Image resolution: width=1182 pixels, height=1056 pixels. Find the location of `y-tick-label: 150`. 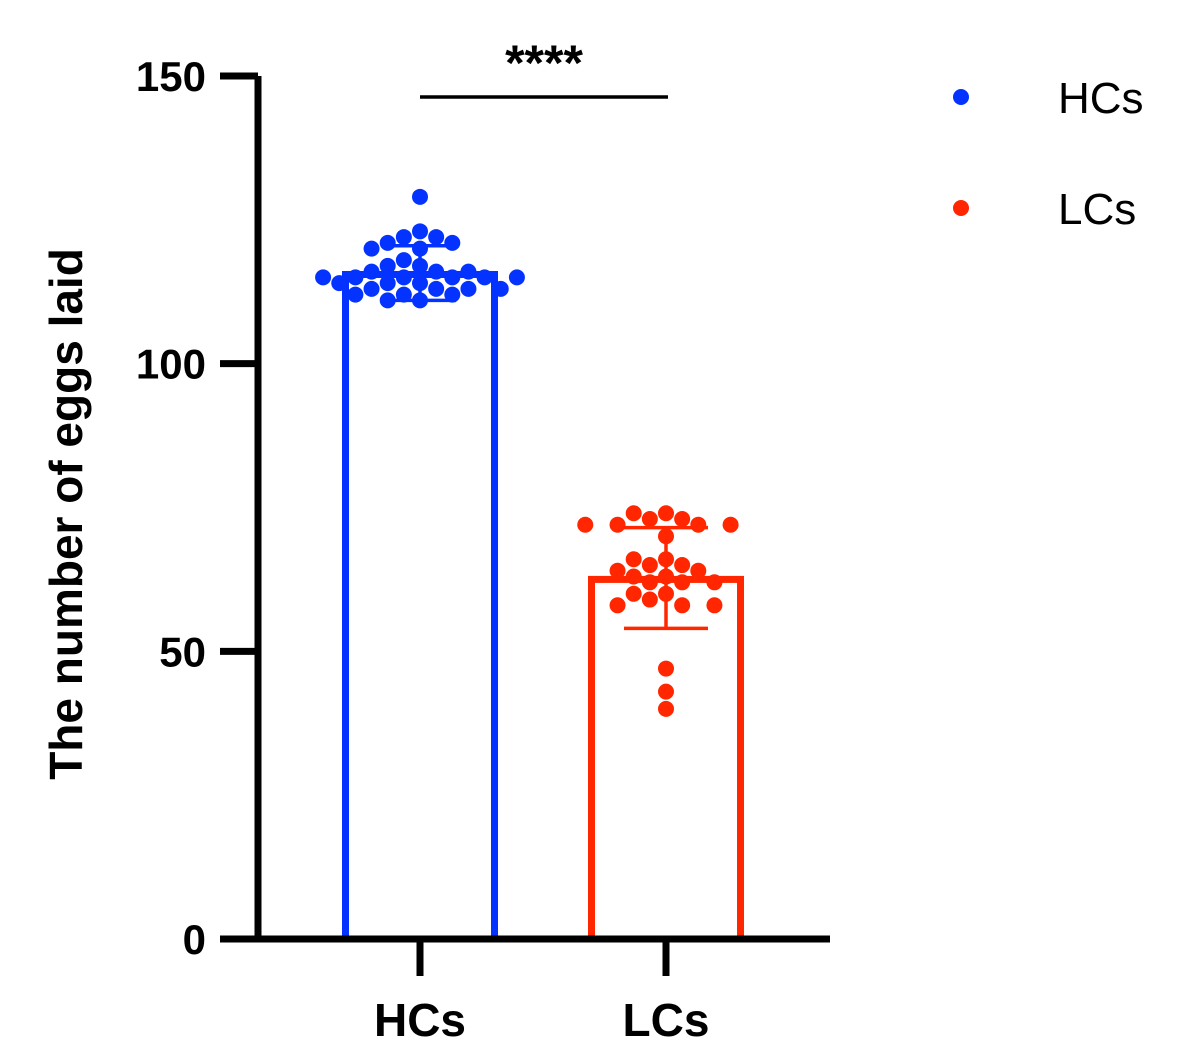

y-tick-label: 150 is located at coordinates (171, 76).